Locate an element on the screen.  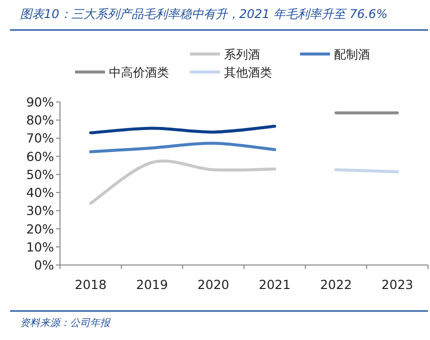
y-tick-label: 0% is located at coordinates (44, 265).